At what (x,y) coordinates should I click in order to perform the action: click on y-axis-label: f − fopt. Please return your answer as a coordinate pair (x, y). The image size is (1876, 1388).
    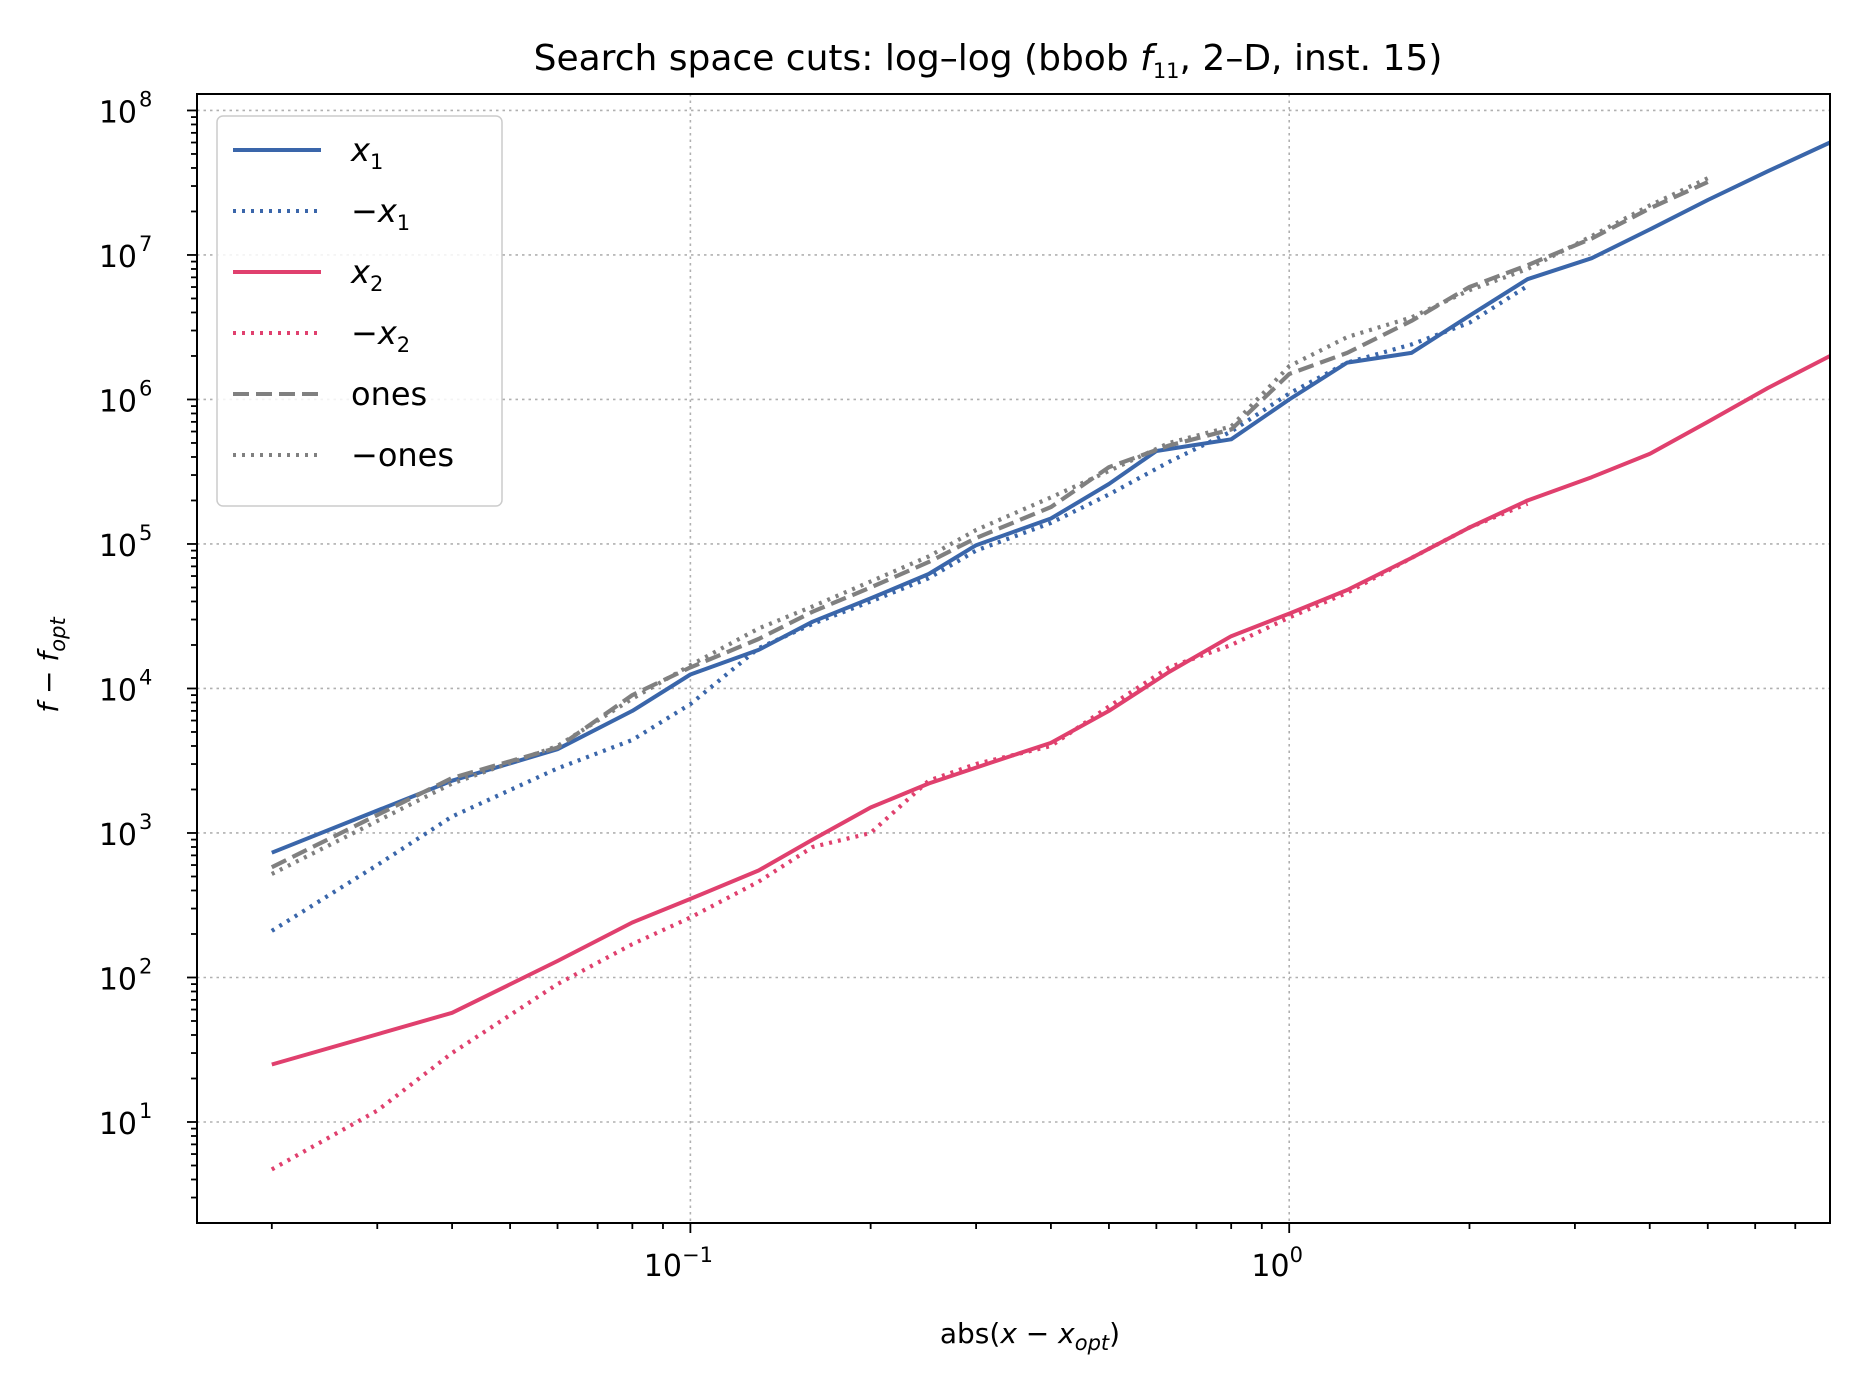
    Looking at the image, I should click on (51, 665).